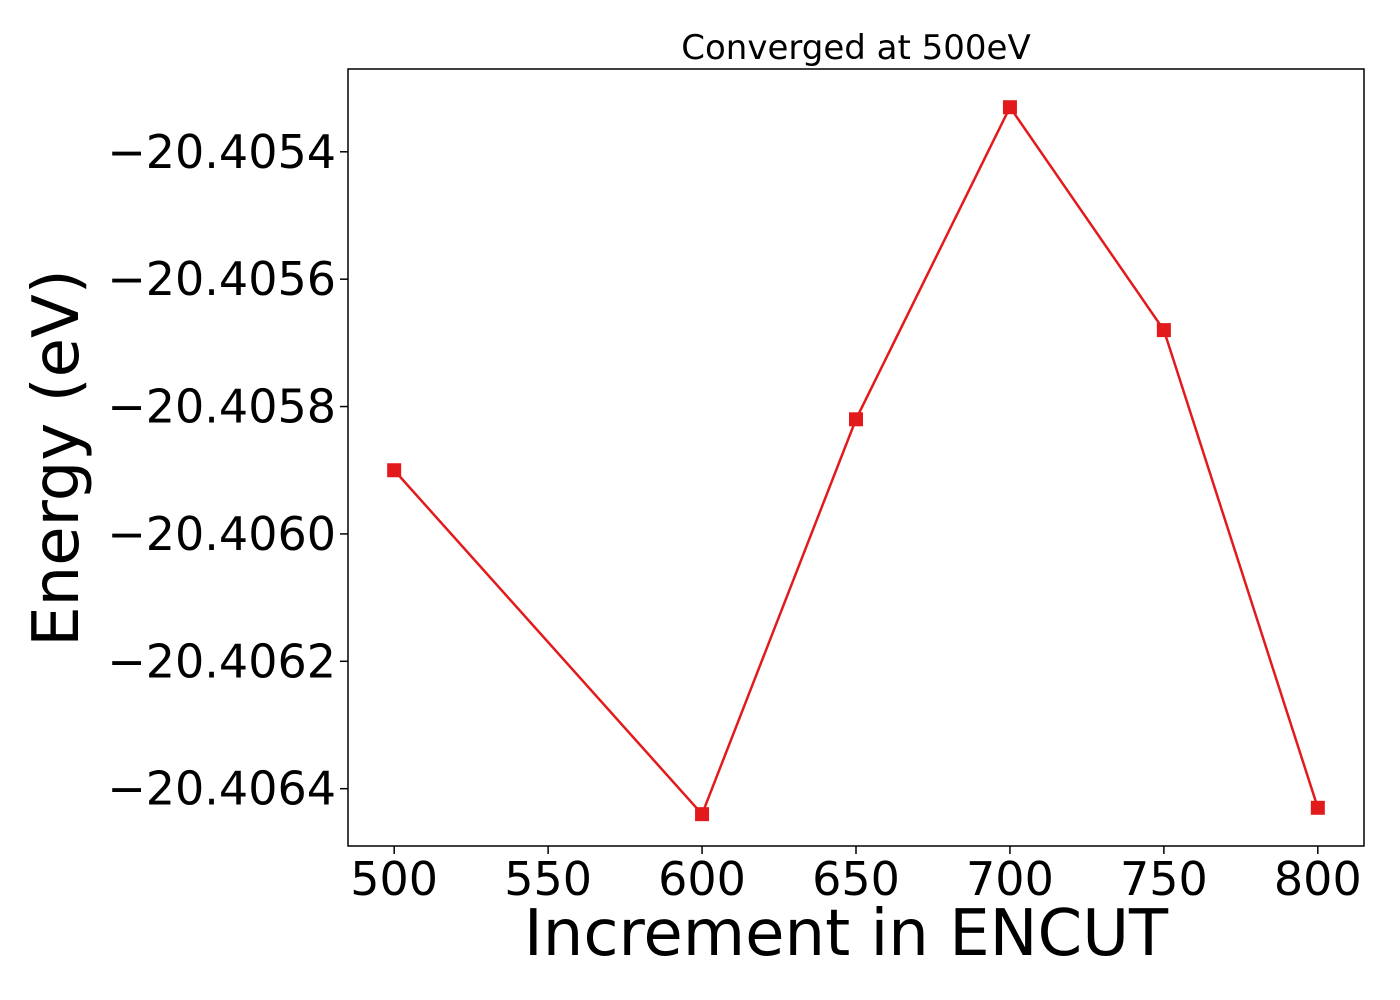 The width and height of the screenshot is (1400, 1000). I want to click on y-tick-label: −20.4062, so click(221, 661).